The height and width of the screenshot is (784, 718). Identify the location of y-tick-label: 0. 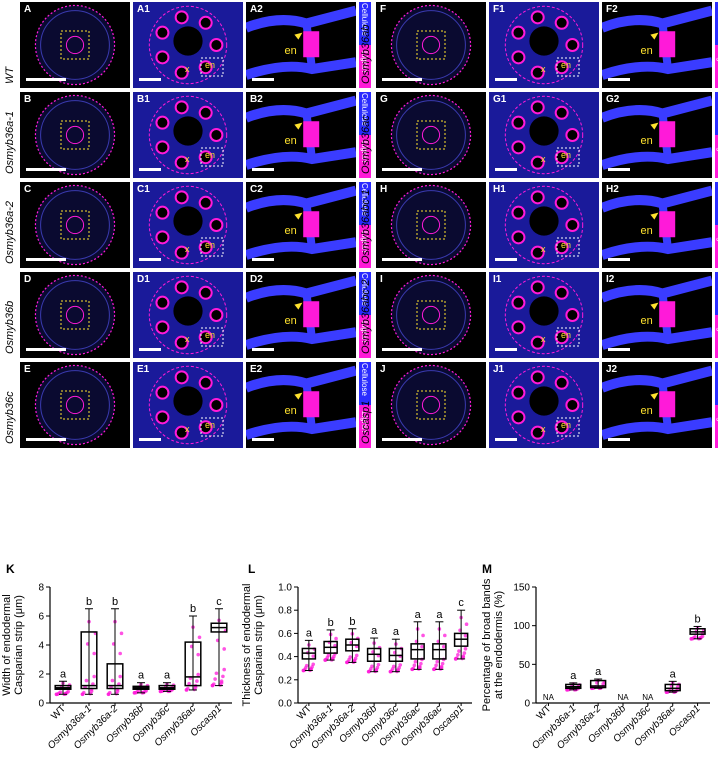
(41, 704).